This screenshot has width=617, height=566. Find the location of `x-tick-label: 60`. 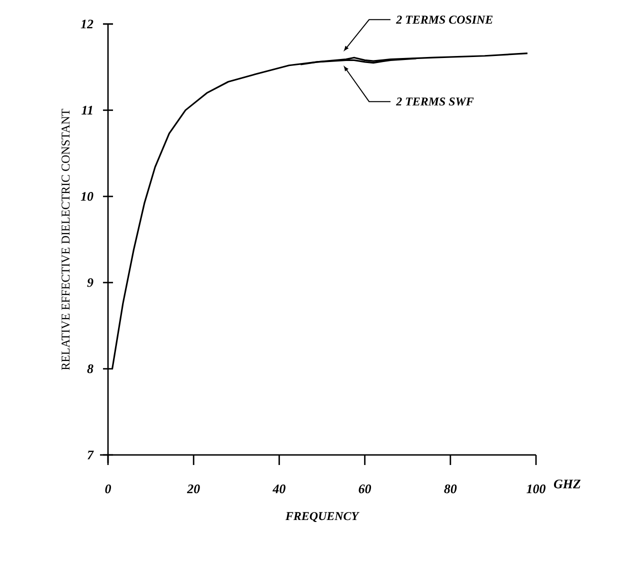

x-tick-label: 60 is located at coordinates (365, 489).